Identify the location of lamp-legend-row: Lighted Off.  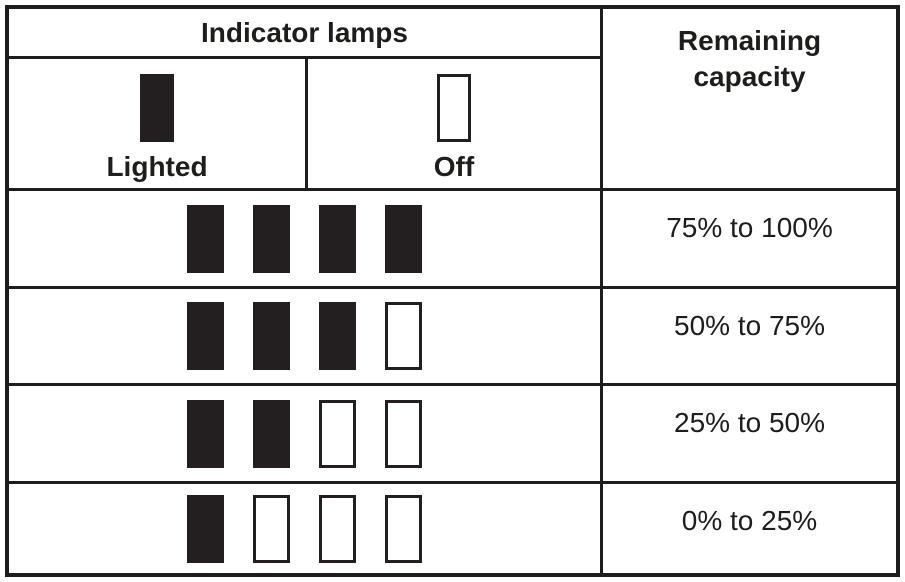
(306, 125).